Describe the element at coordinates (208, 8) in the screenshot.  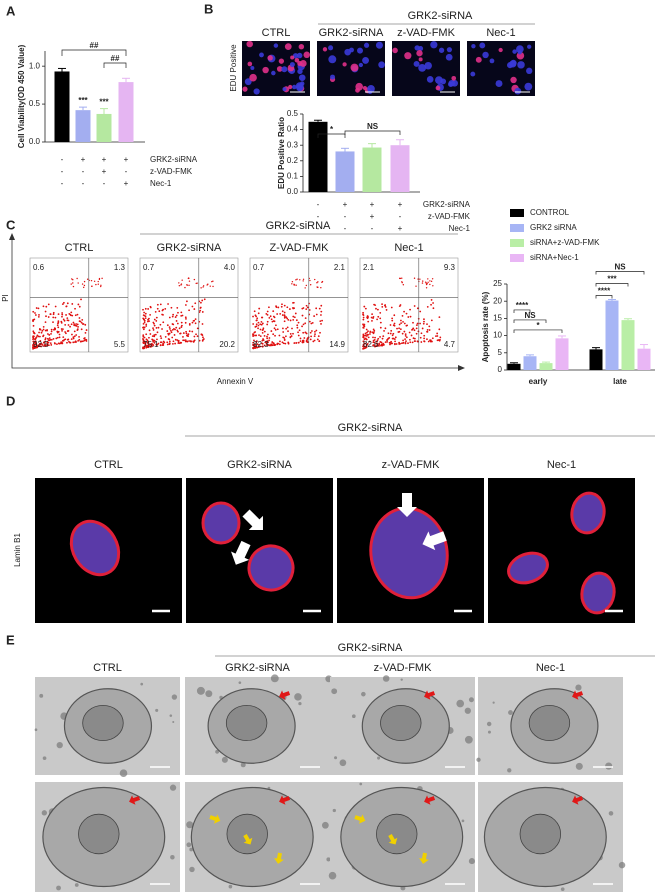
I see `panel-letter: B` at that location.